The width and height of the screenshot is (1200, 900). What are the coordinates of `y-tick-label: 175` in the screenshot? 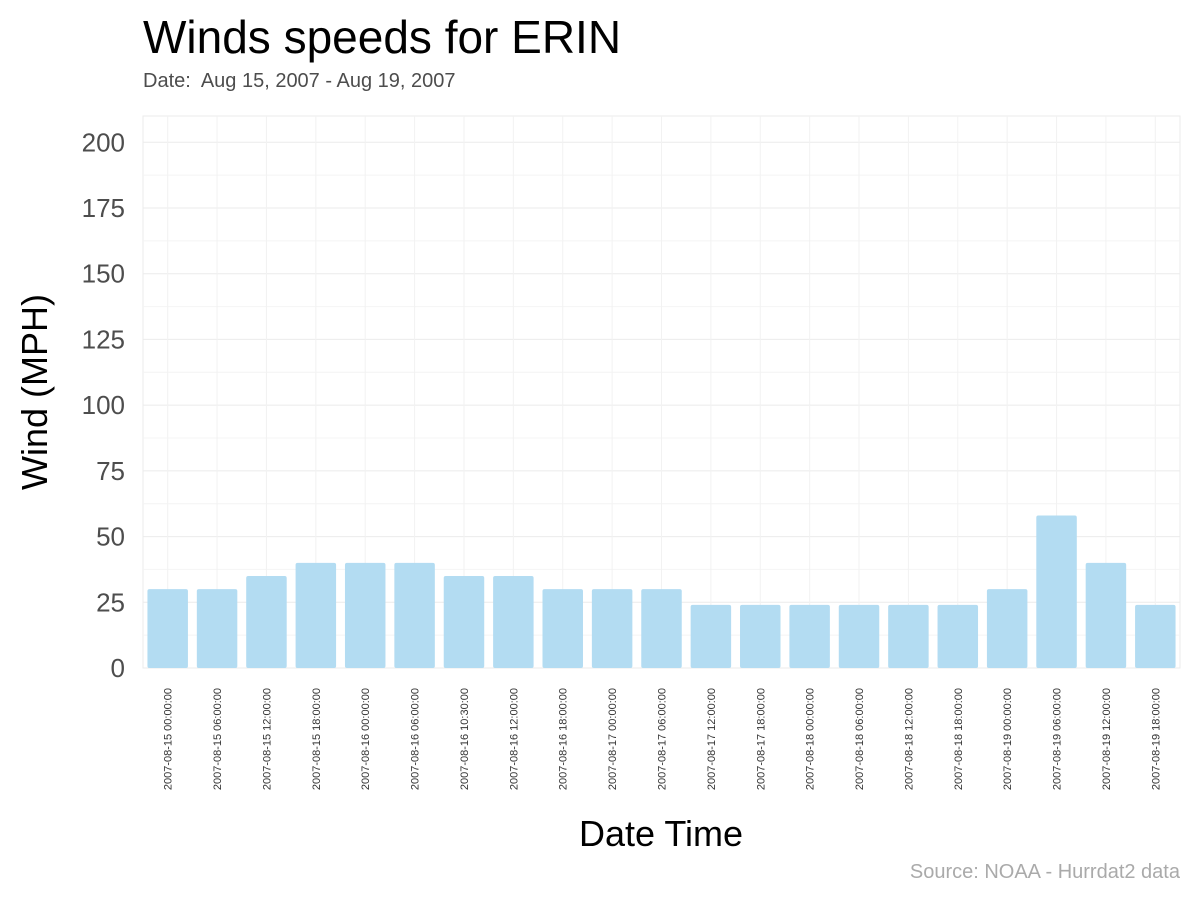 It's located at (103, 208).